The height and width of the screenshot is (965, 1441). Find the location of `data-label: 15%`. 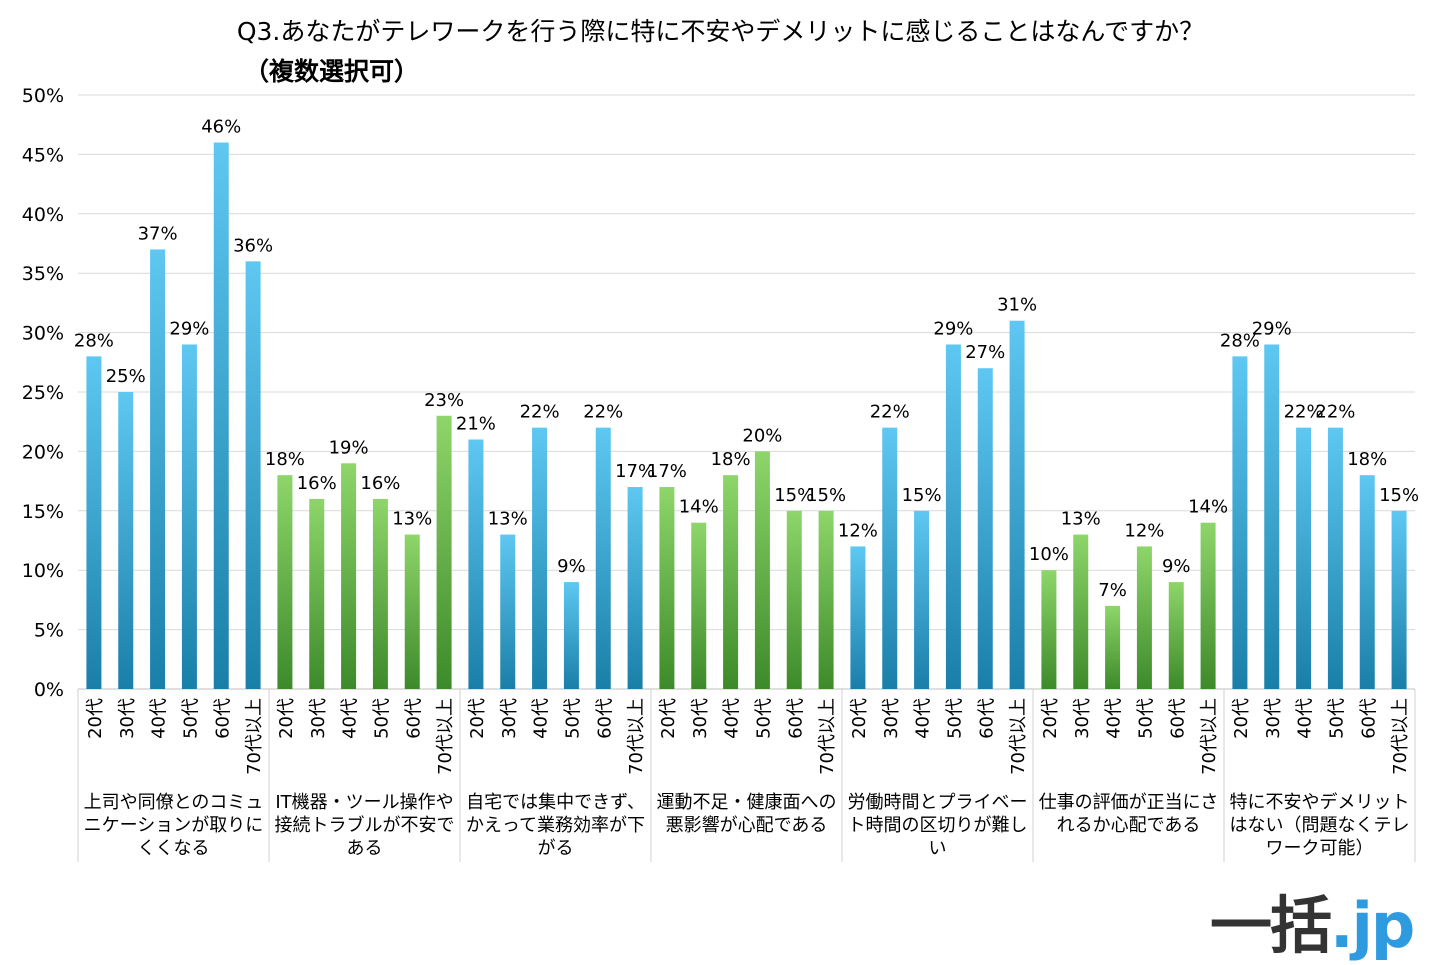

data-label: 15% is located at coordinates (922, 495).